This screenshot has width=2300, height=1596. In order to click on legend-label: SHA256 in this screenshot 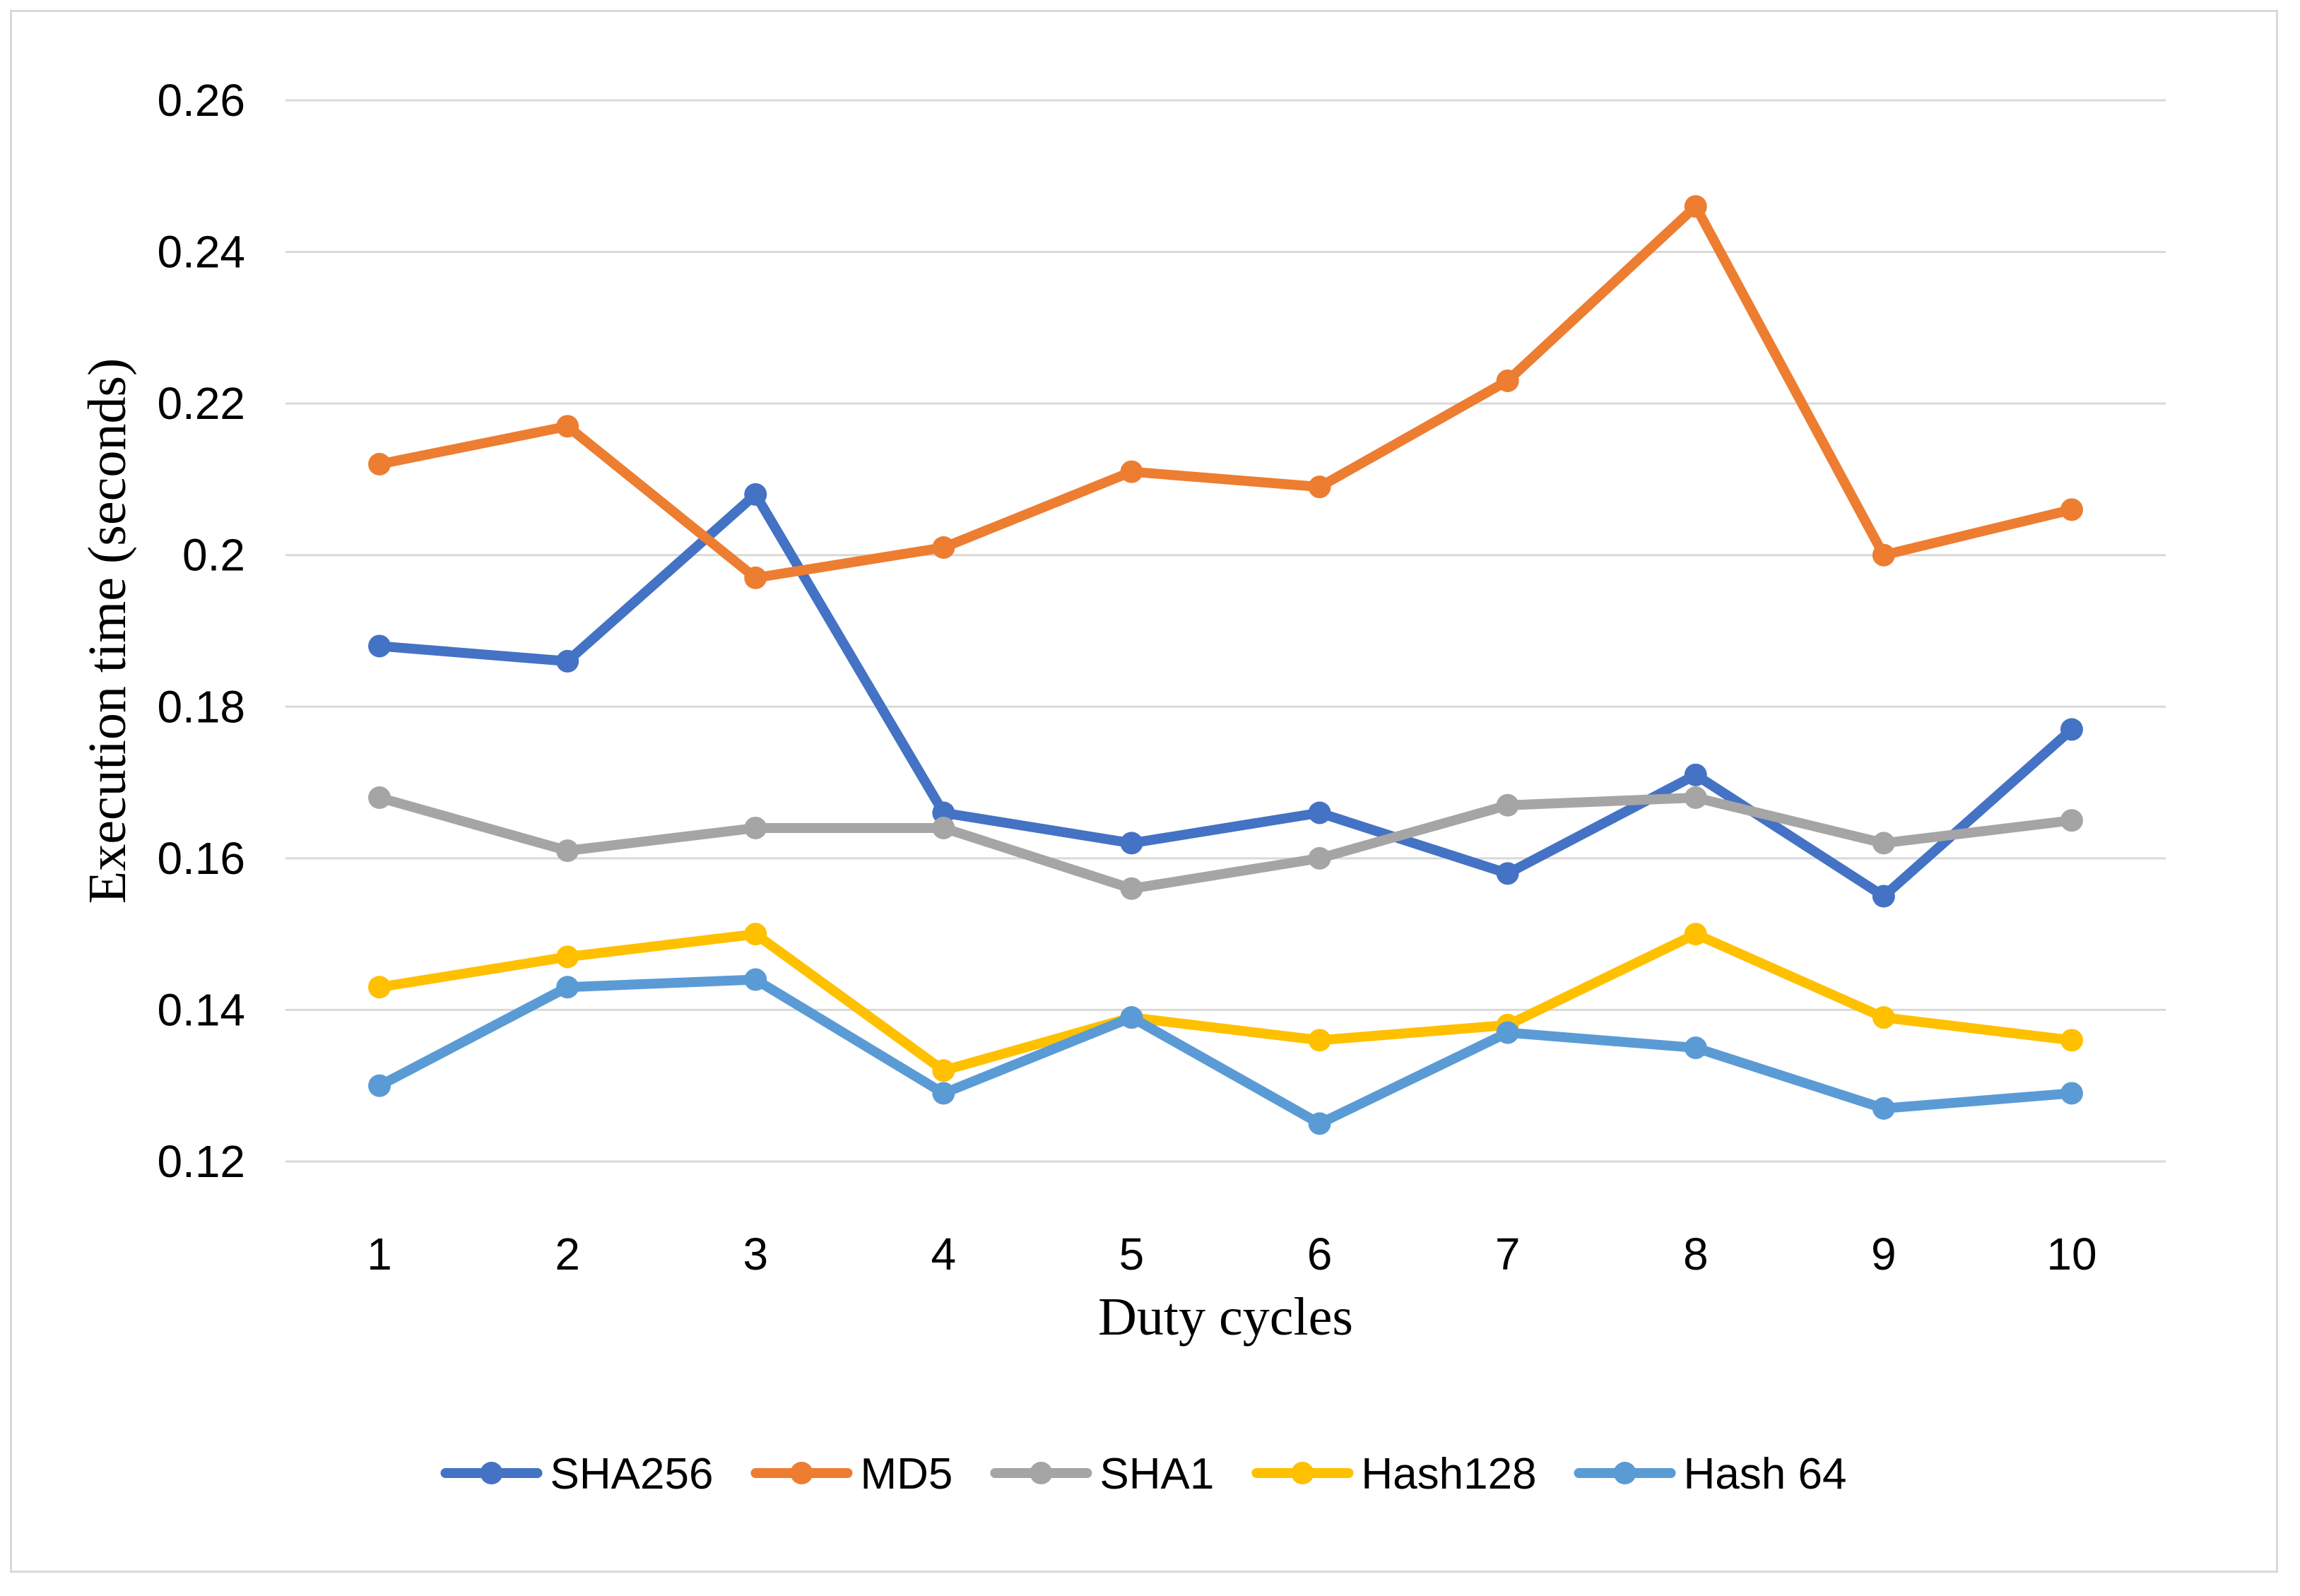, I will do `click(632, 1475)`.